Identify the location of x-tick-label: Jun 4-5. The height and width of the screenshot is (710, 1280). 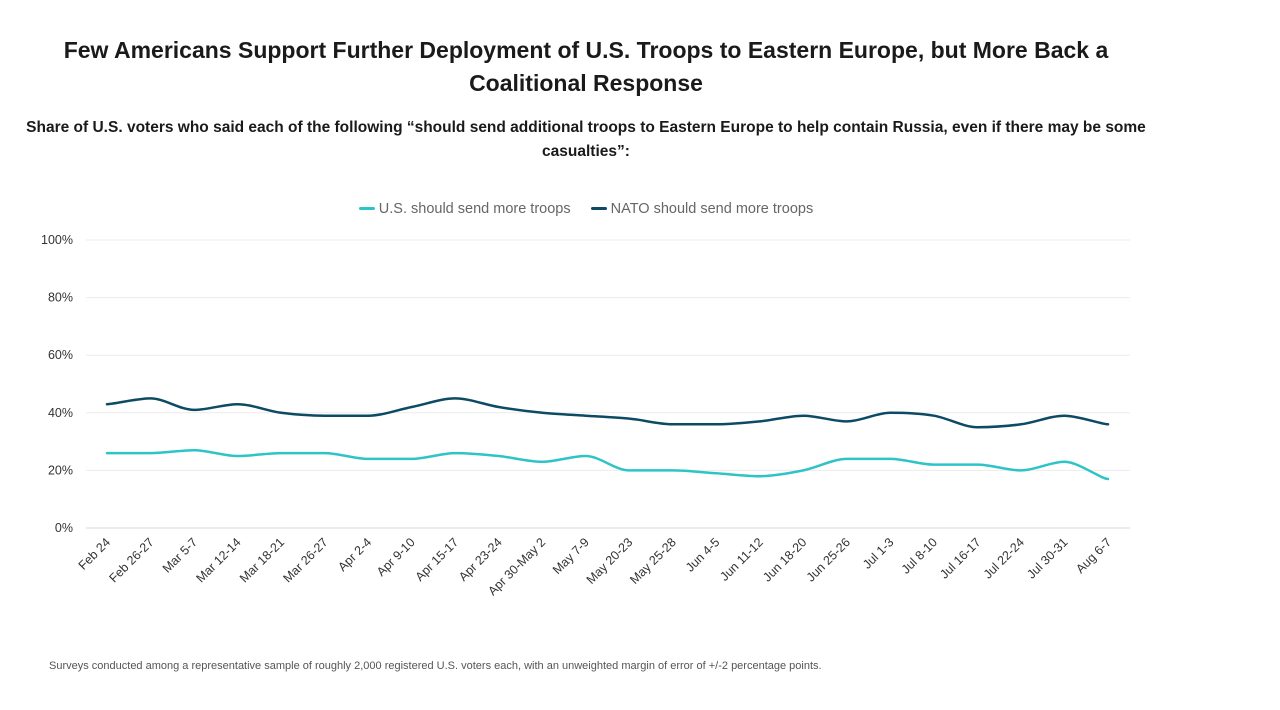
(702, 554).